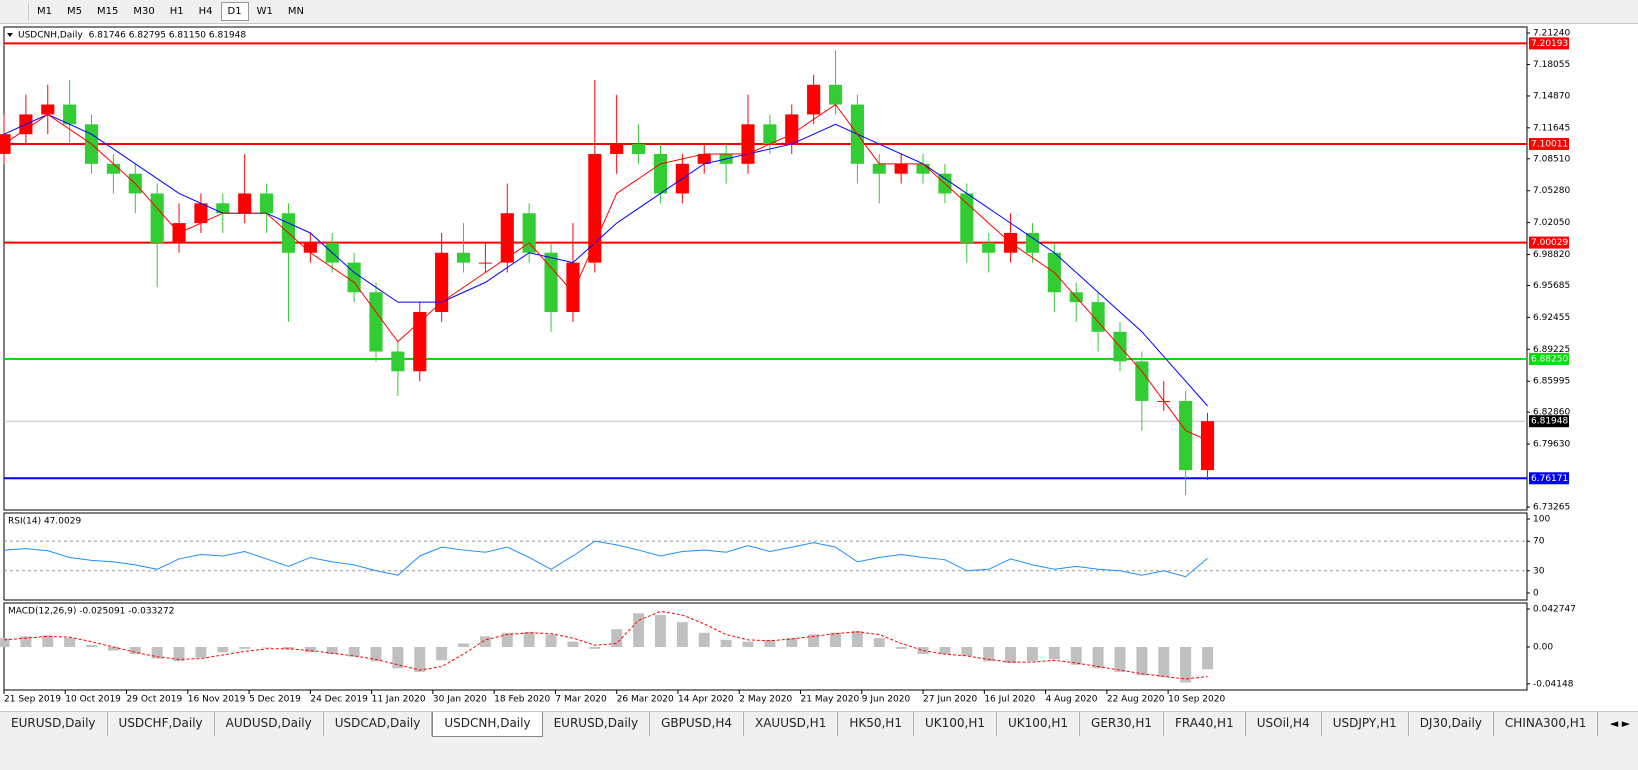 The width and height of the screenshot is (1638, 770). I want to click on level-label: 7.20193, so click(1549, 44).